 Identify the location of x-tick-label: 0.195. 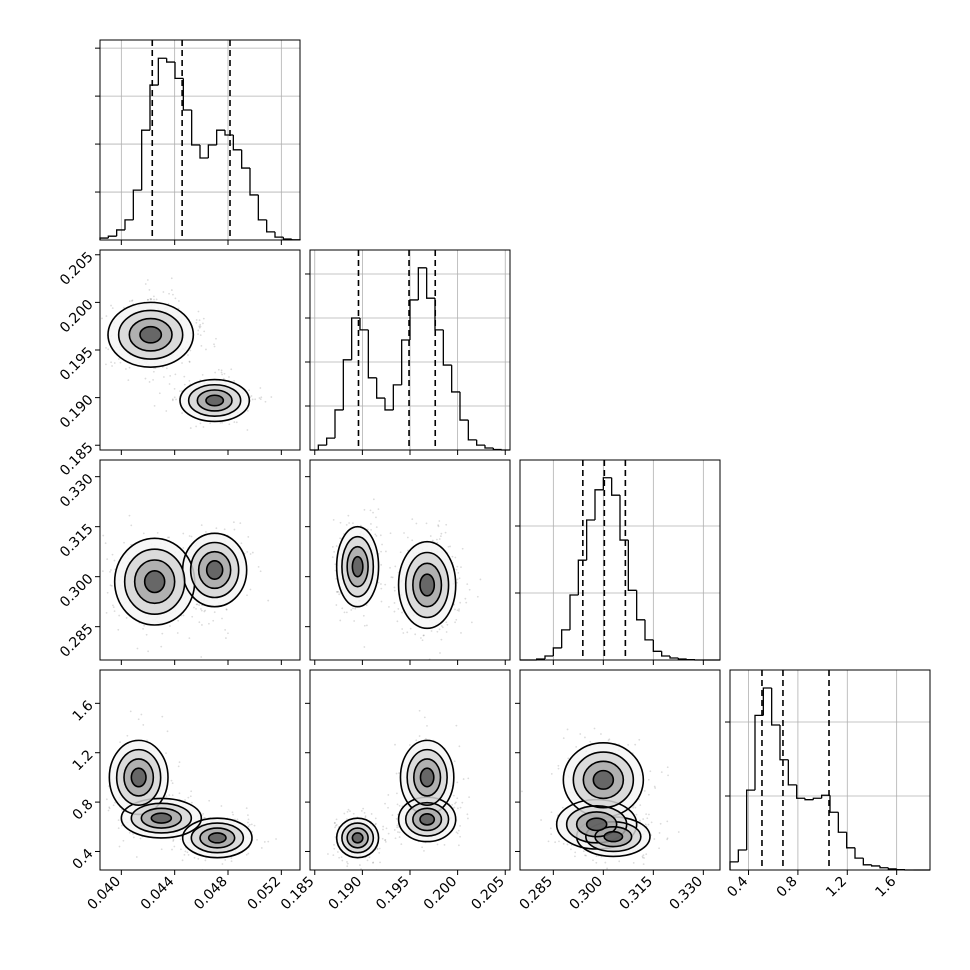
(393, 894).